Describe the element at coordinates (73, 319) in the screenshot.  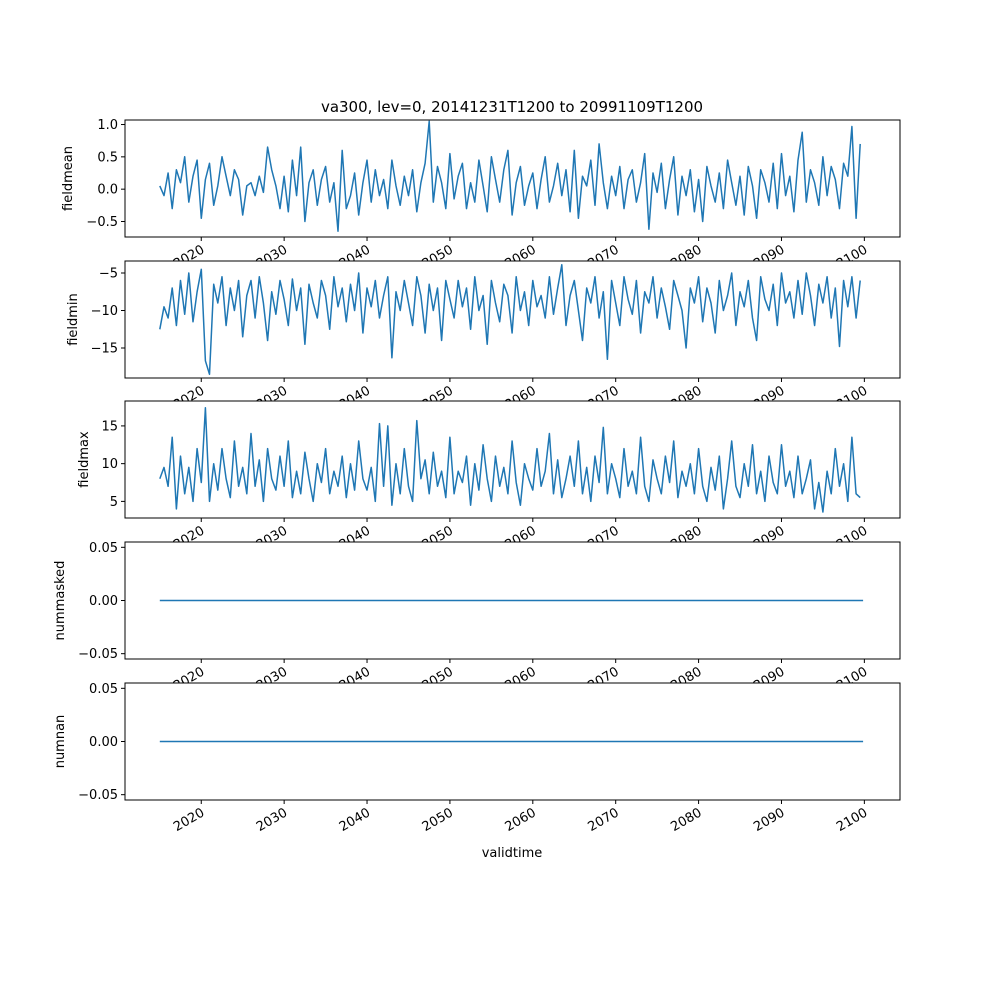
I see `y-axis-label: fieldmin` at that location.